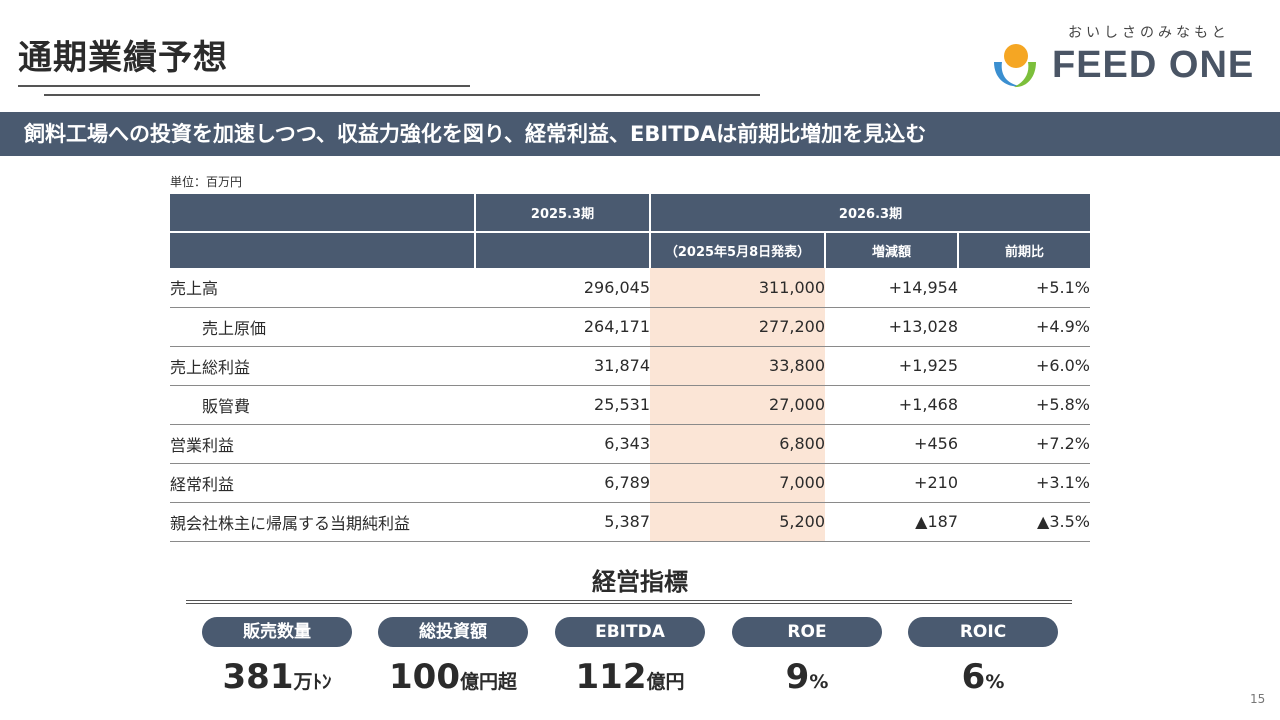 This screenshot has height=720, width=1280. I want to click on kpi-label: ROE, so click(807, 632).